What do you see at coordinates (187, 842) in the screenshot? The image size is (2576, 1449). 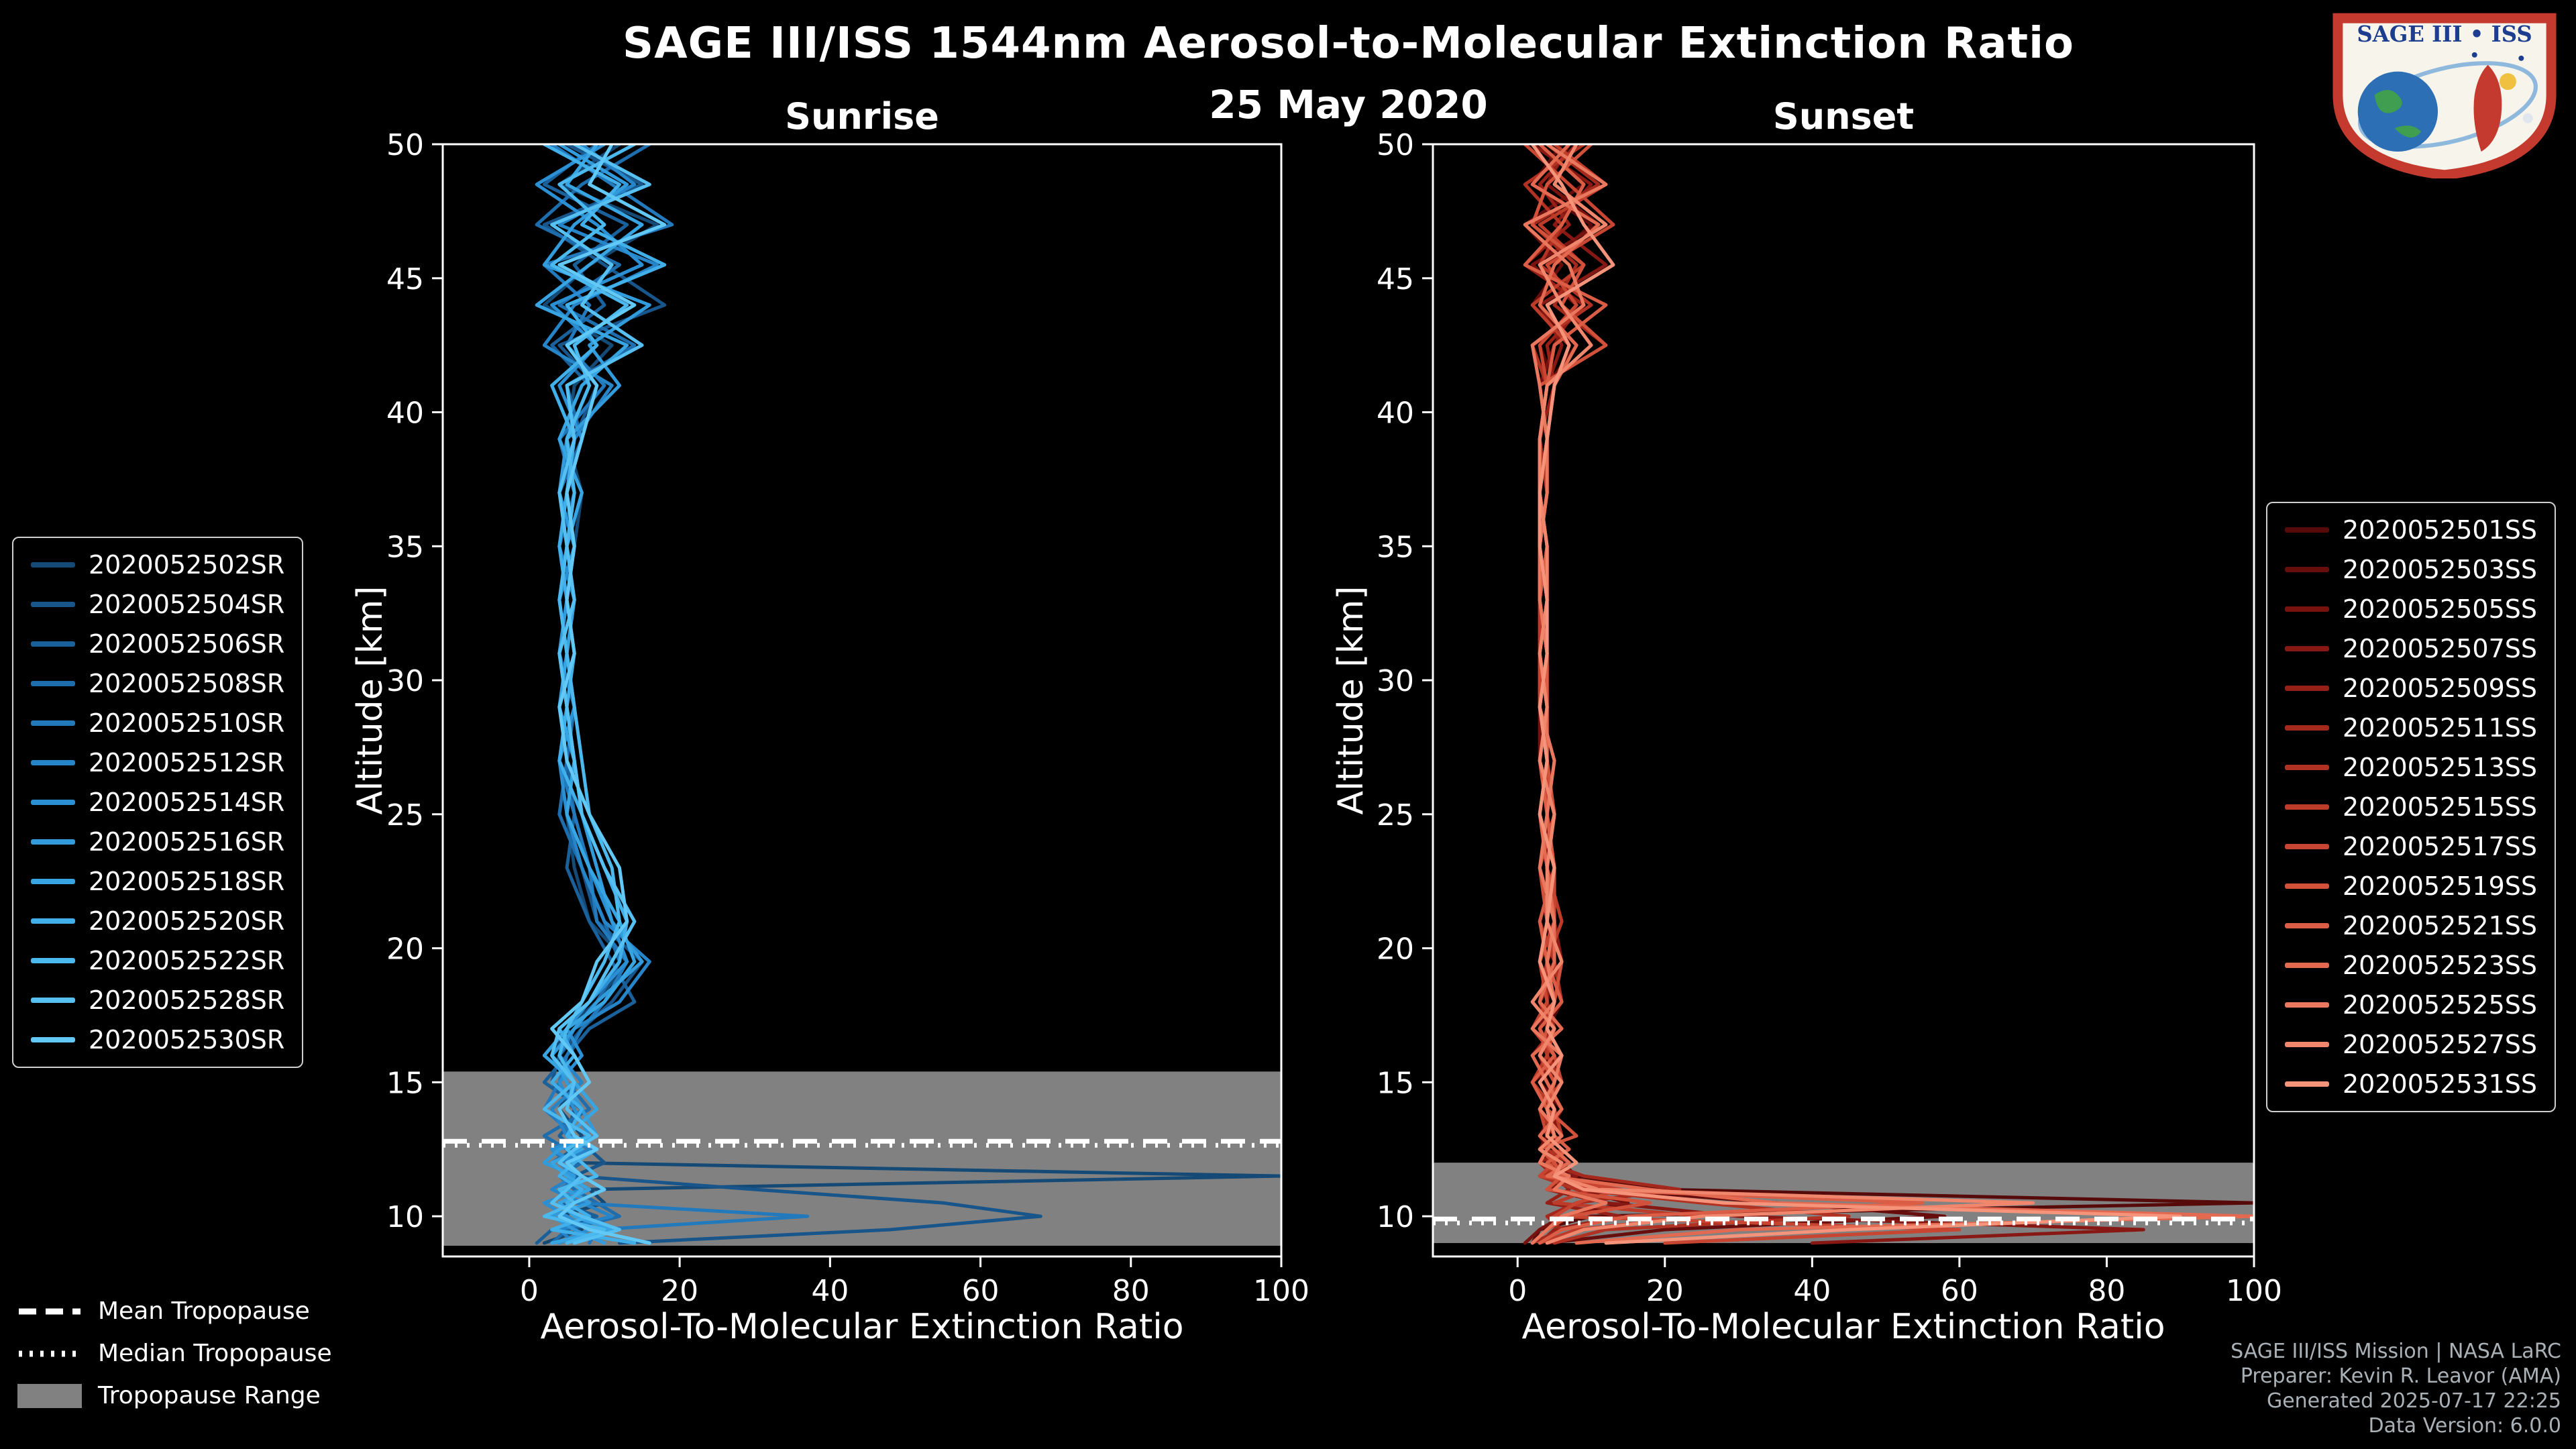 I see `legend-label: 2020052516SR` at bounding box center [187, 842].